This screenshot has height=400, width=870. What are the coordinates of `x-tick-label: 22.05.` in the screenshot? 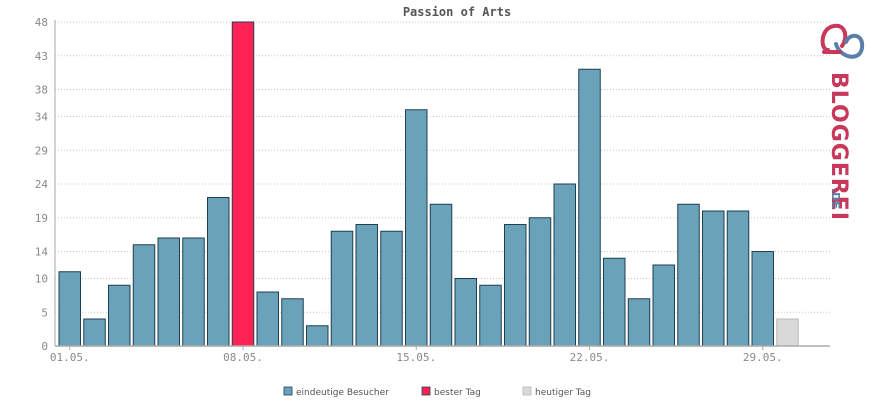 It's located at (590, 357).